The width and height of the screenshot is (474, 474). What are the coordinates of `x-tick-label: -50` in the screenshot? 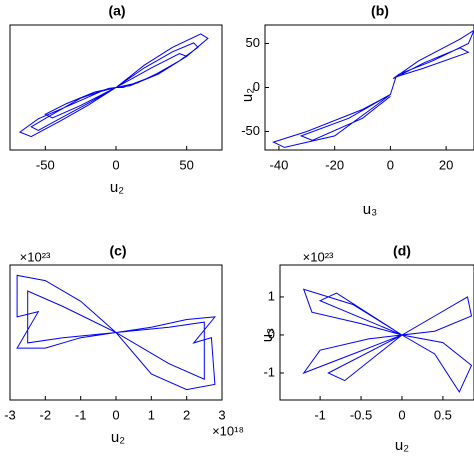 It's located at (45, 164).